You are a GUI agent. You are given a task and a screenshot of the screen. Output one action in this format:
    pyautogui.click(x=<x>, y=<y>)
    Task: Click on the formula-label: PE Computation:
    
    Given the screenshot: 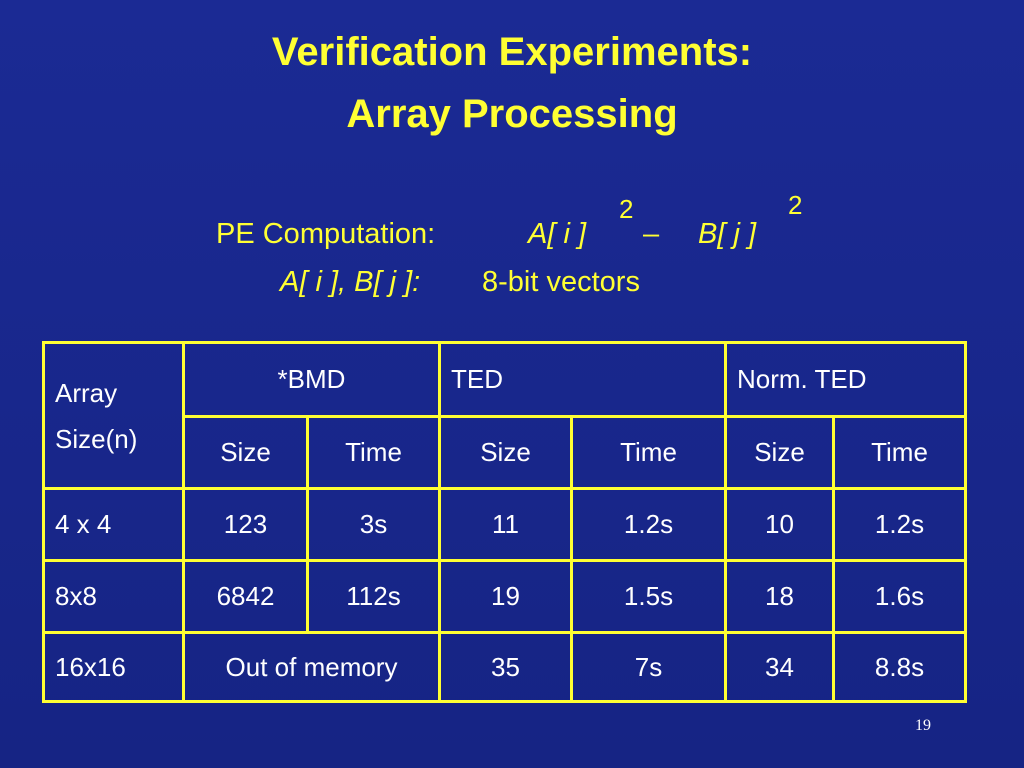 What is the action you would take?
    pyautogui.click(x=326, y=234)
    